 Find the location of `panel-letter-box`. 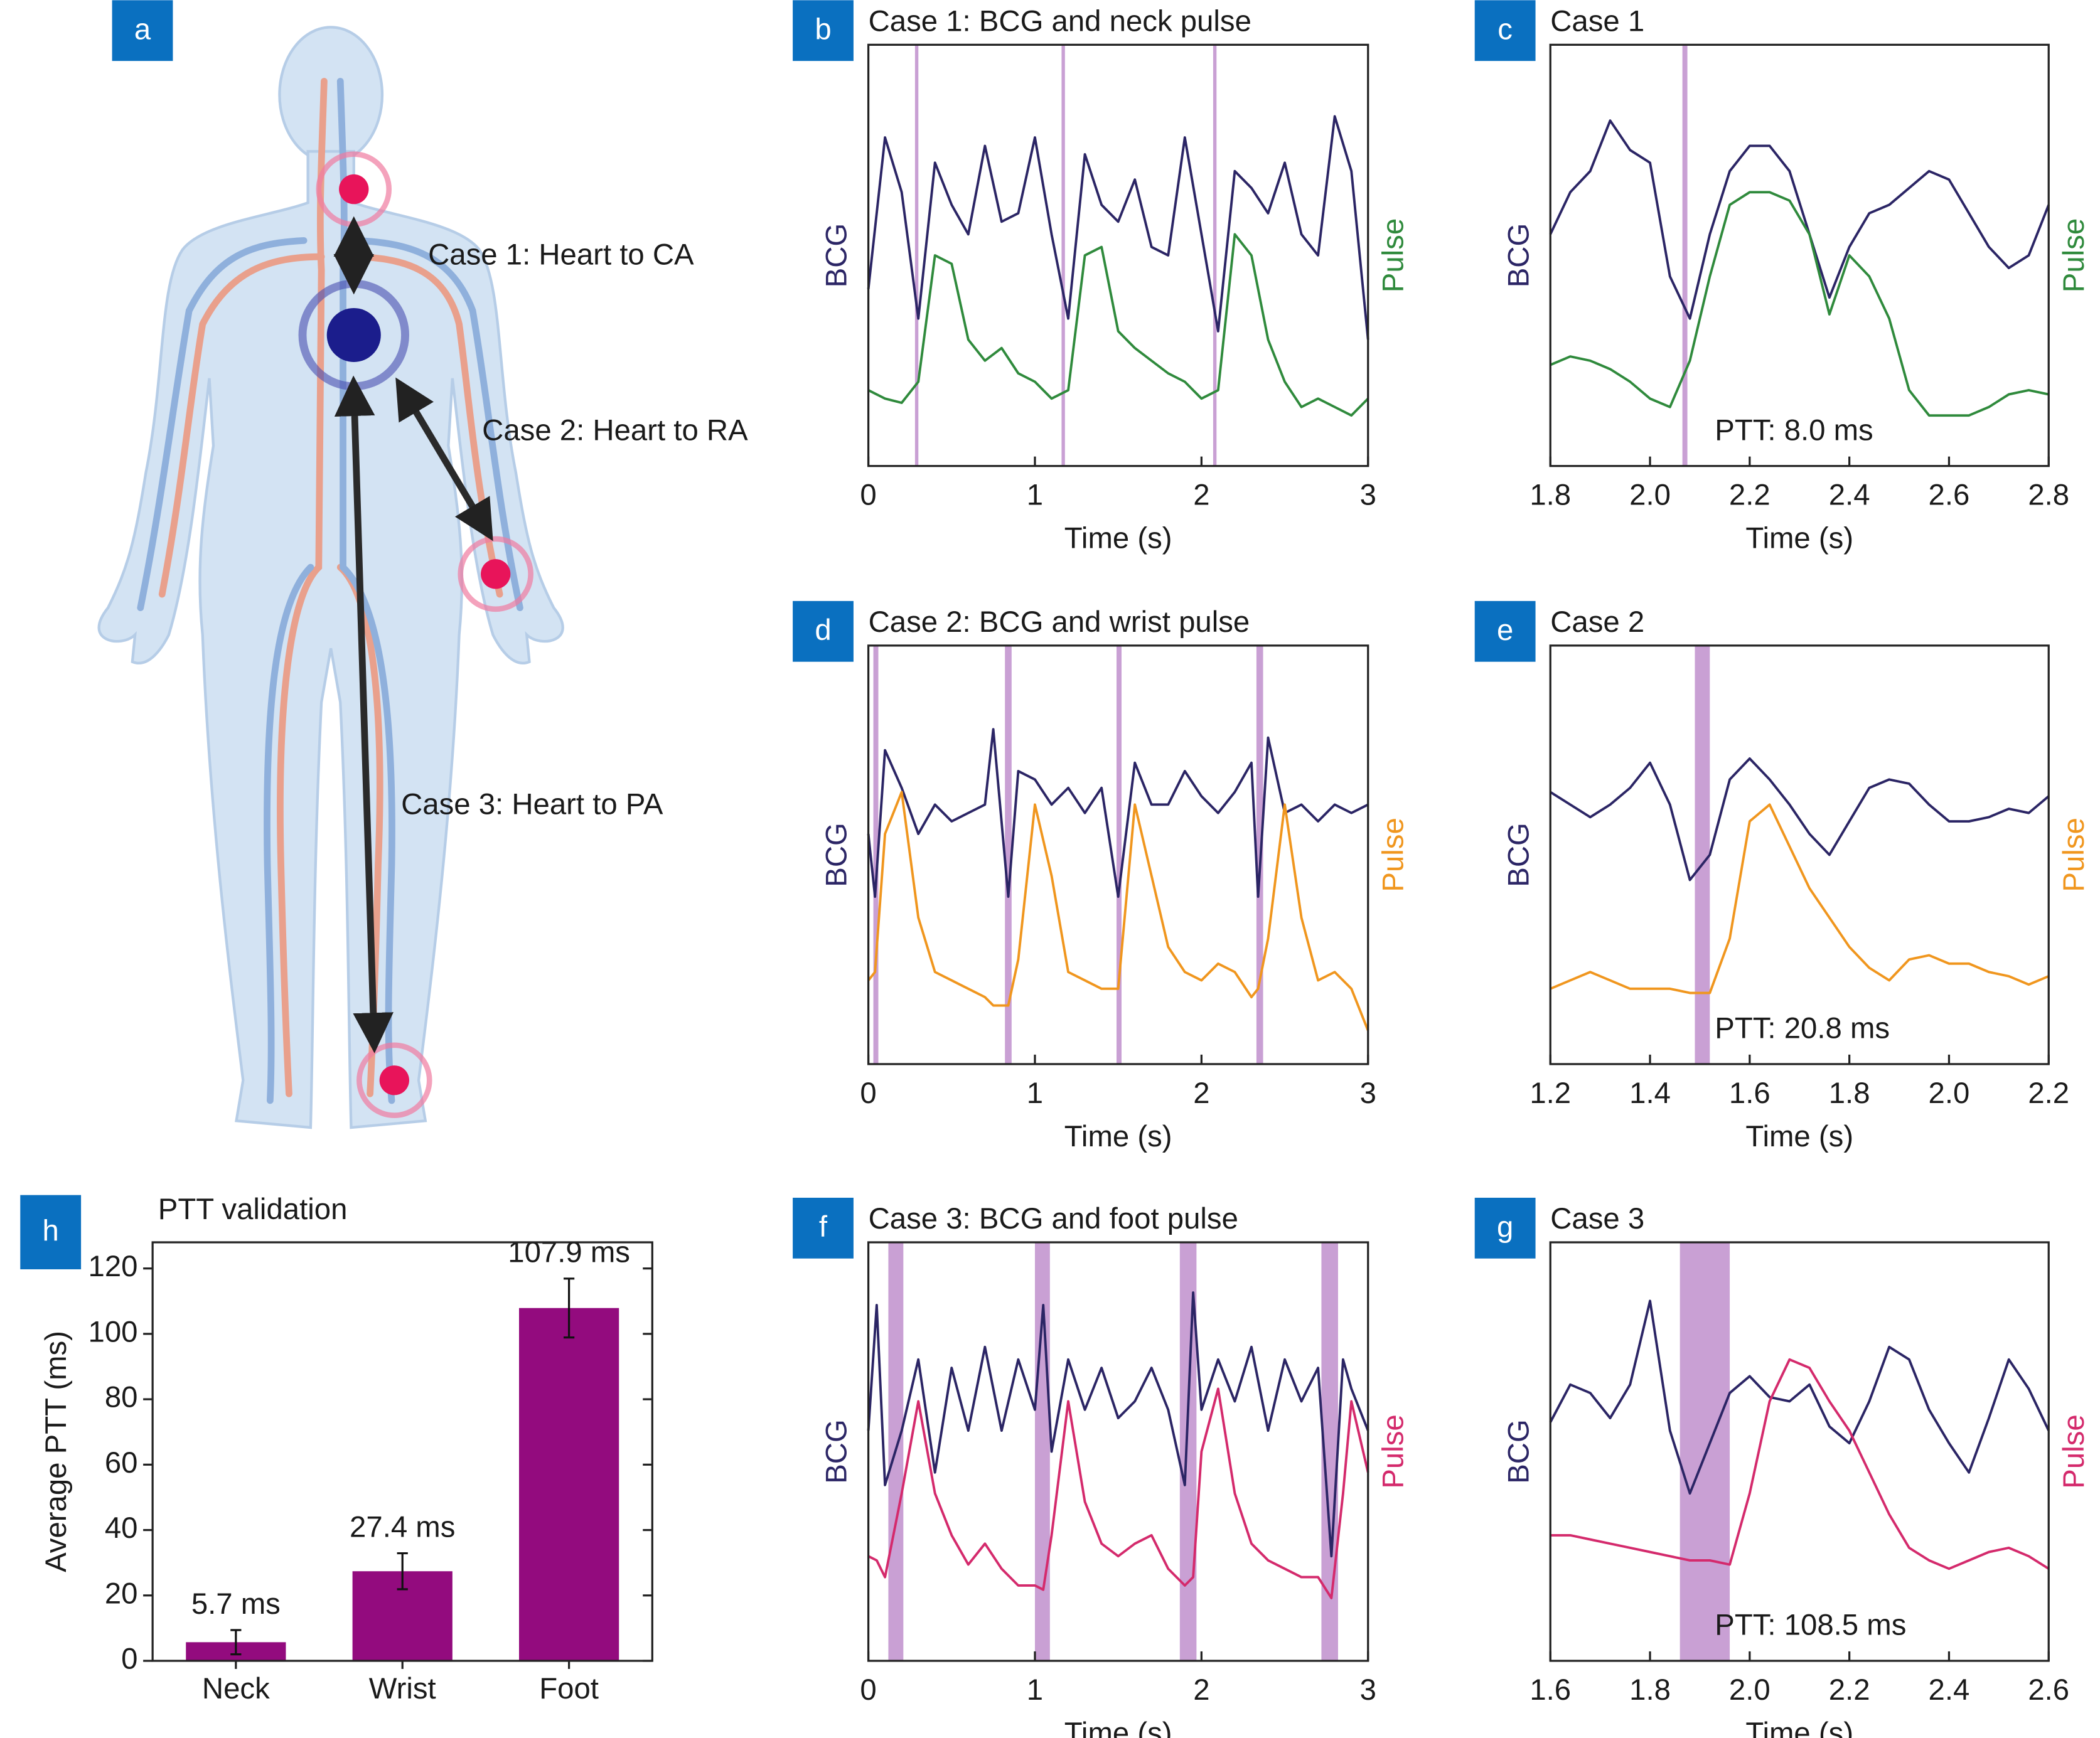

panel-letter-box is located at coordinates (142, 30).